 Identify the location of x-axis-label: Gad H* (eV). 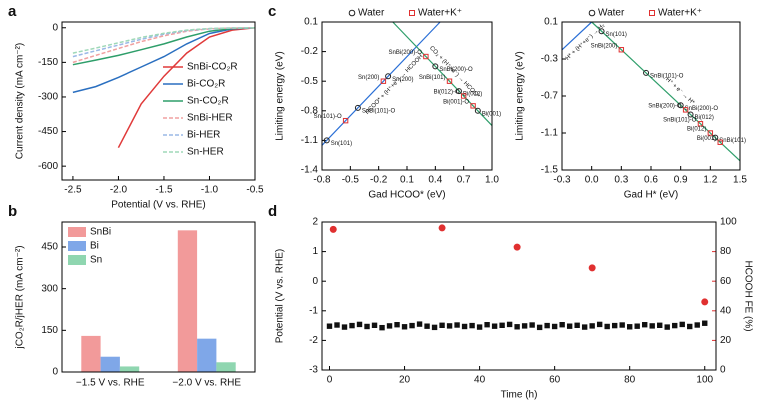
(651, 195).